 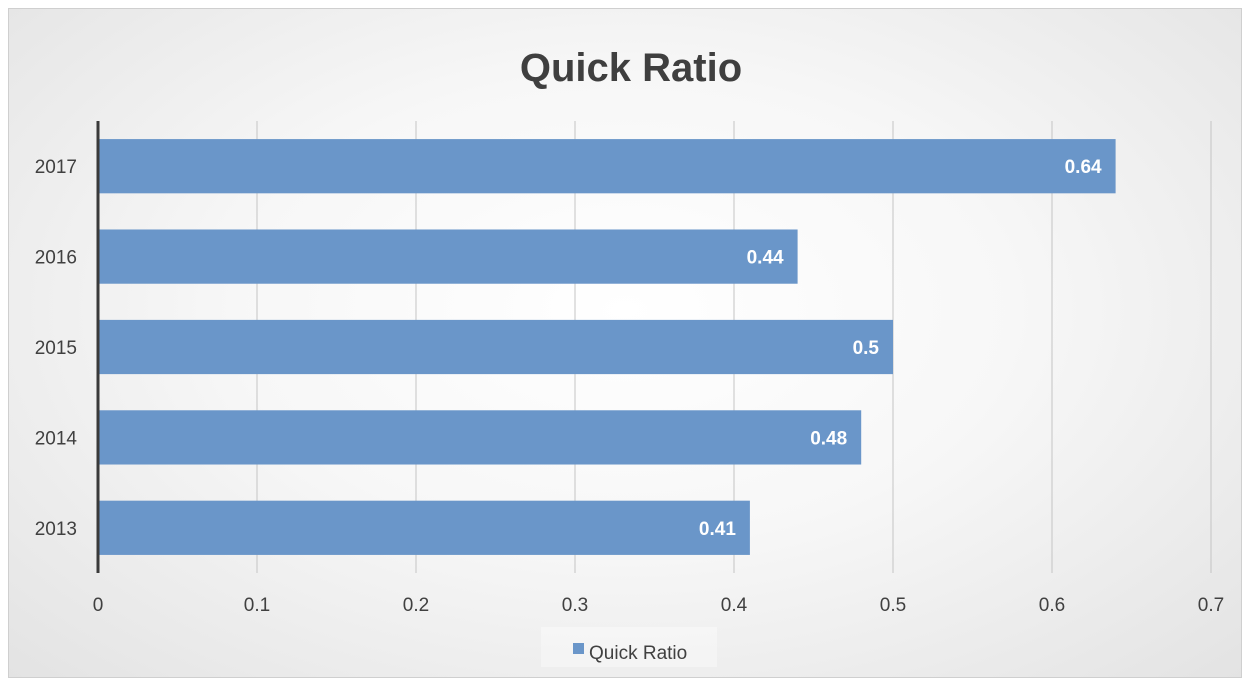 What do you see at coordinates (56, 438) in the screenshot?
I see `y-tick-label-2014: 2014` at bounding box center [56, 438].